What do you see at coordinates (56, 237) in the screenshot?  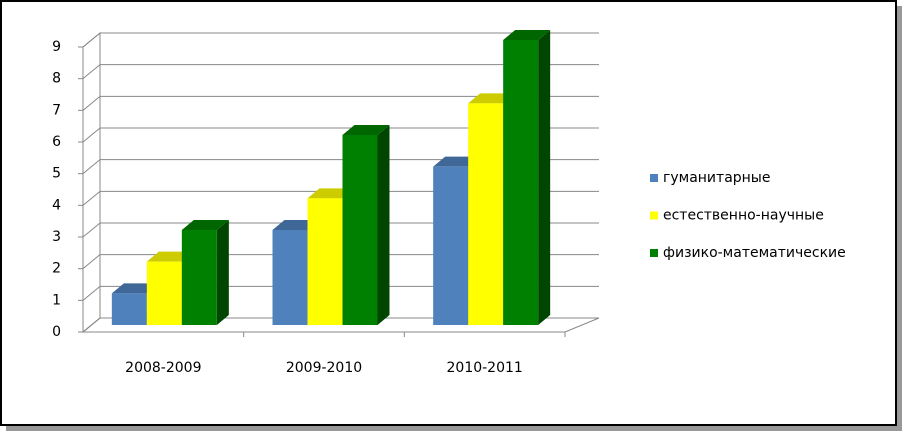 I see `y-tick-label: 3` at bounding box center [56, 237].